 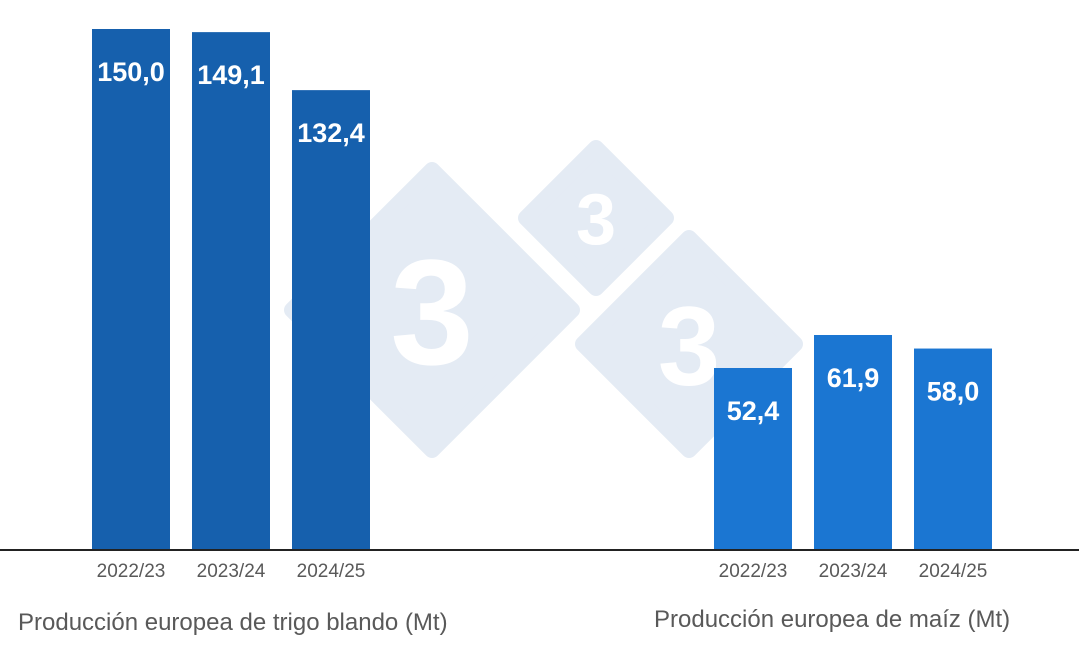 What do you see at coordinates (853, 378) in the screenshot?
I see `corn-bar-value-label: 61,9` at bounding box center [853, 378].